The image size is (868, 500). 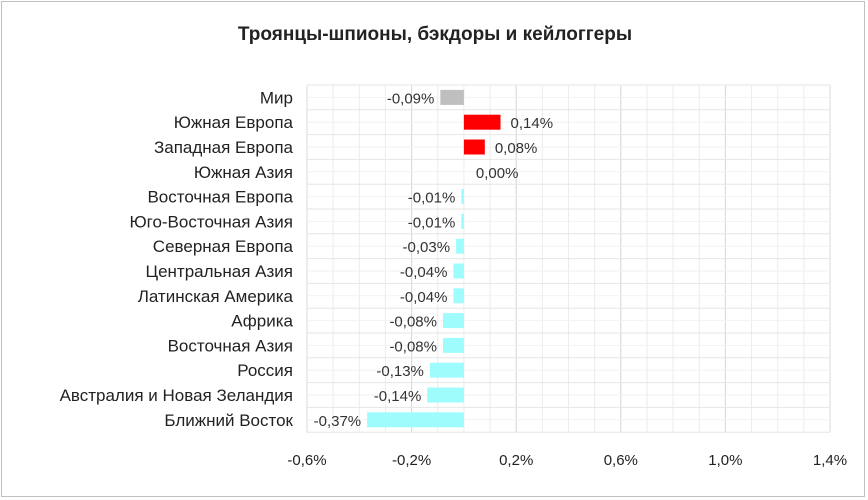 I want to click on data-label: -0,09%, so click(x=411, y=98).